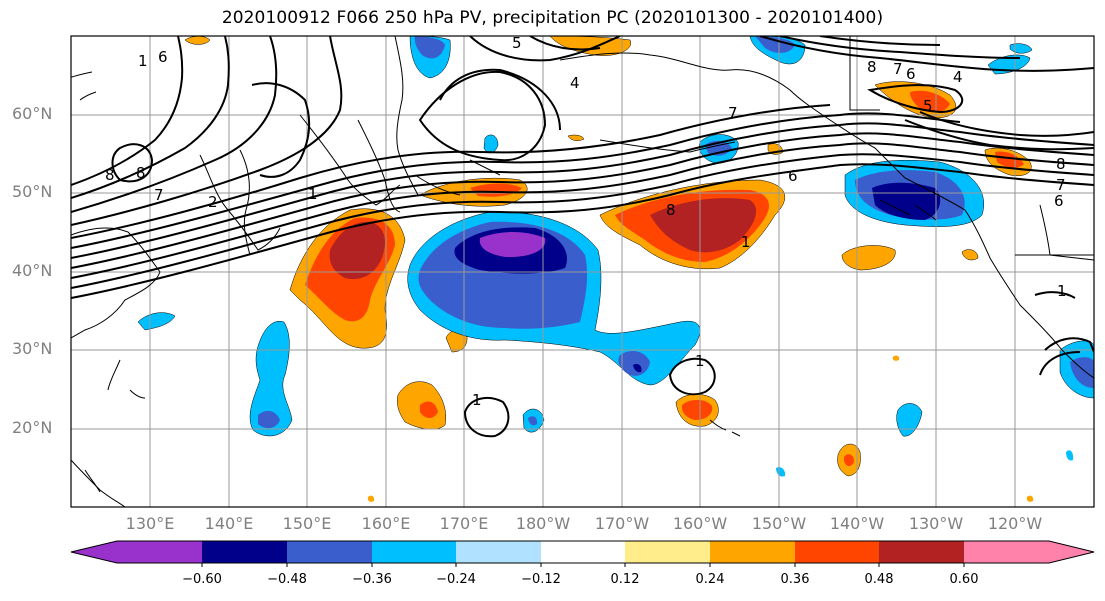 The image size is (1105, 601). What do you see at coordinates (1061, 164) in the screenshot?
I see `contour-label-8-e: 8` at bounding box center [1061, 164].